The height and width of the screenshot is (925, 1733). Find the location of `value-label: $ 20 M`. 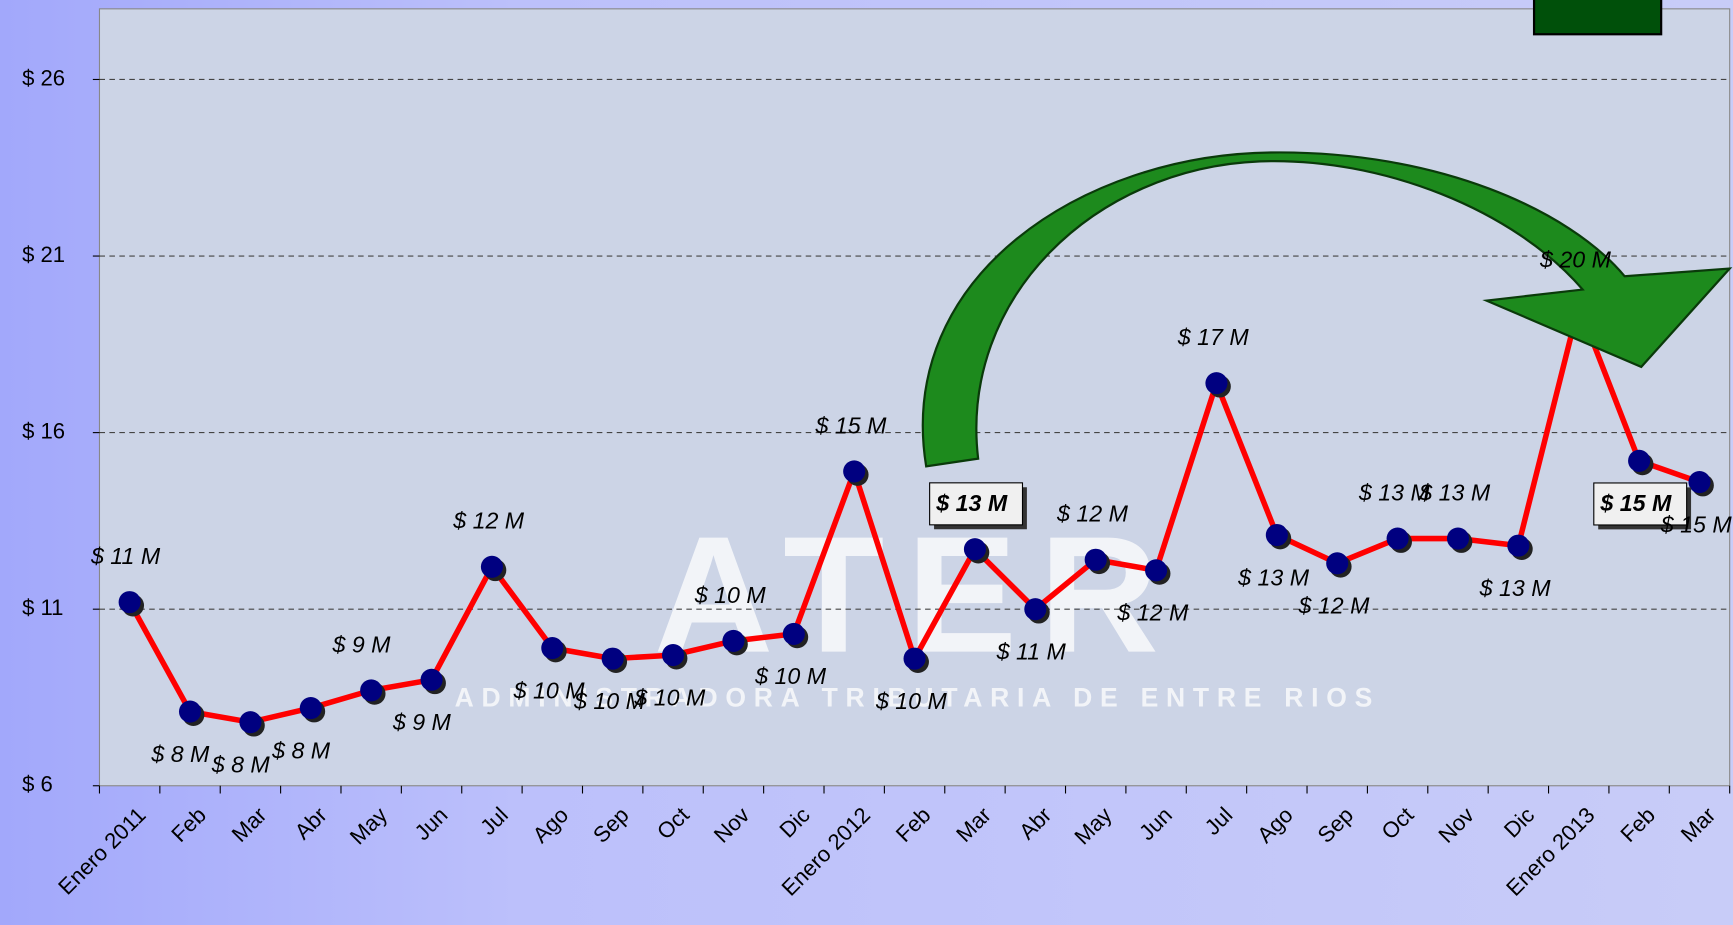

value-label: $ 20 M is located at coordinates (1575, 259).